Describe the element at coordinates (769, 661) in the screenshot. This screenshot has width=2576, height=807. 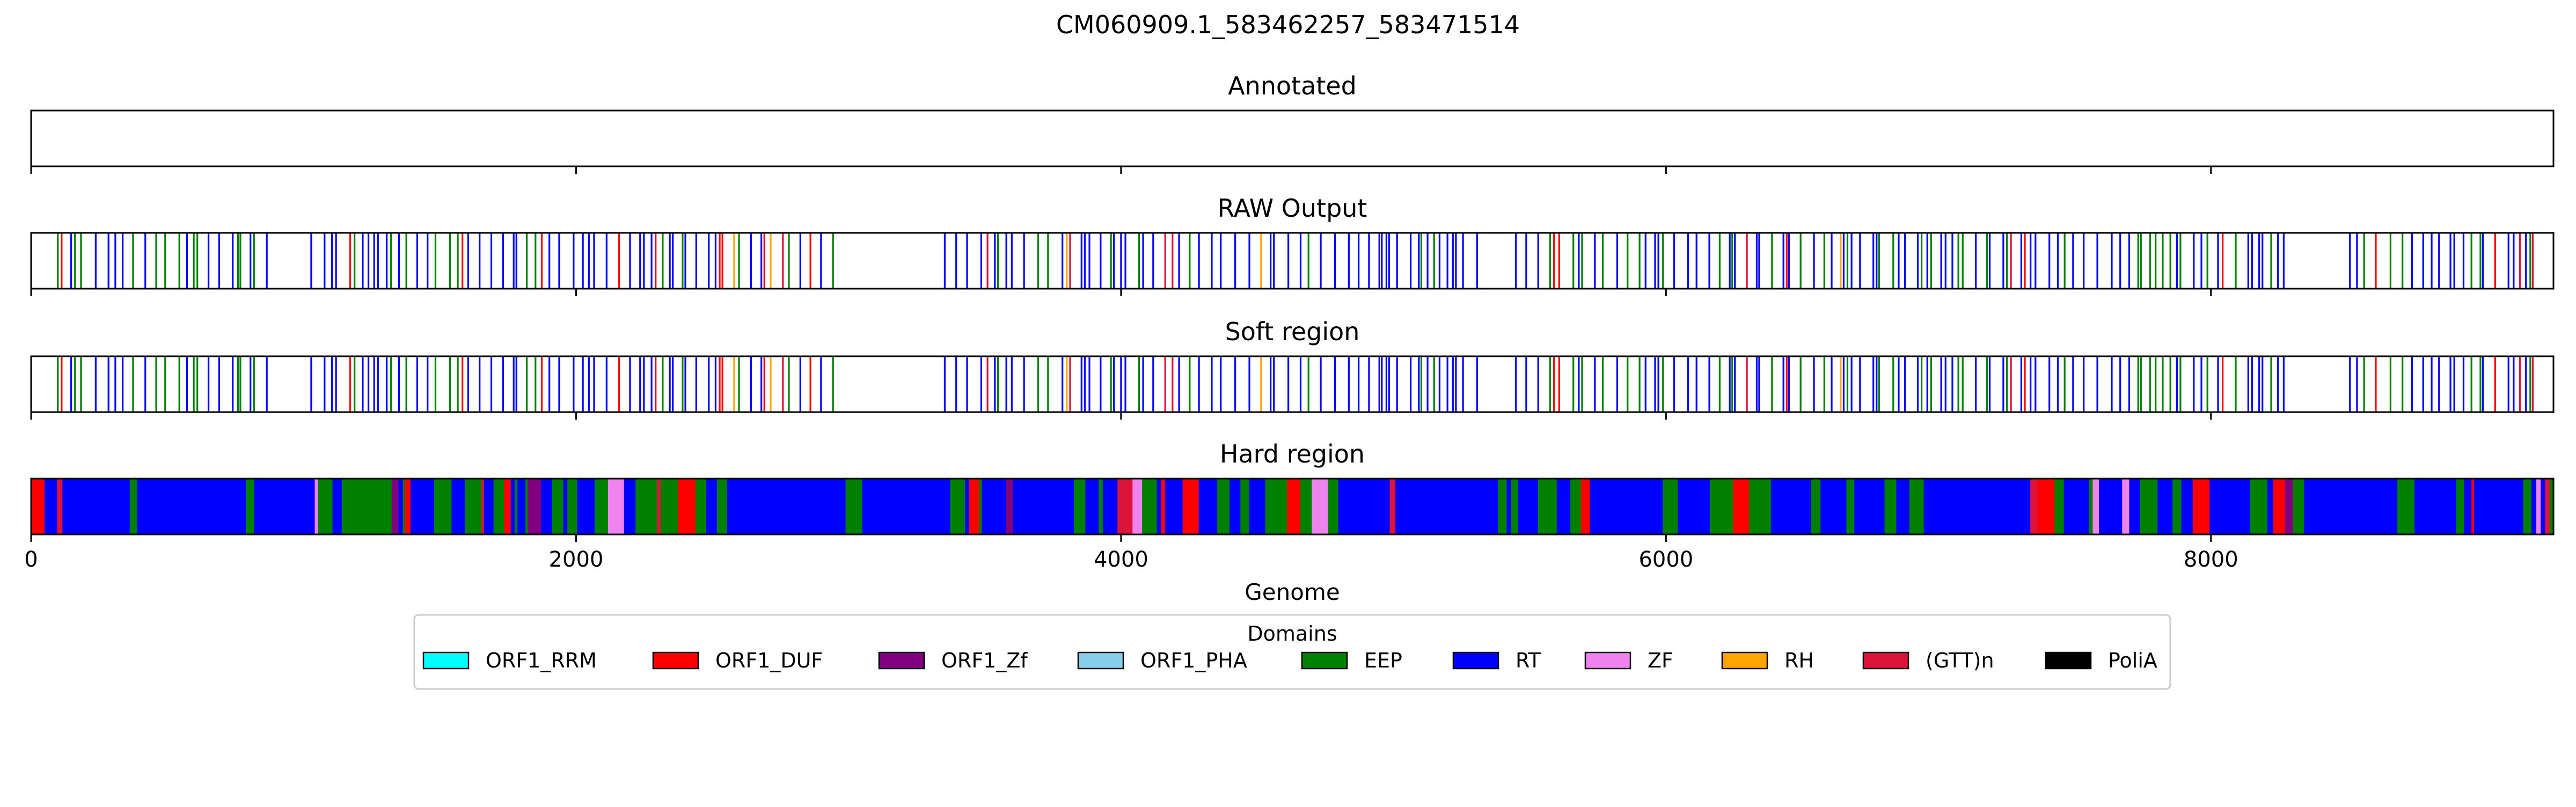
I see `legend-label: ORF1_DUF` at that location.